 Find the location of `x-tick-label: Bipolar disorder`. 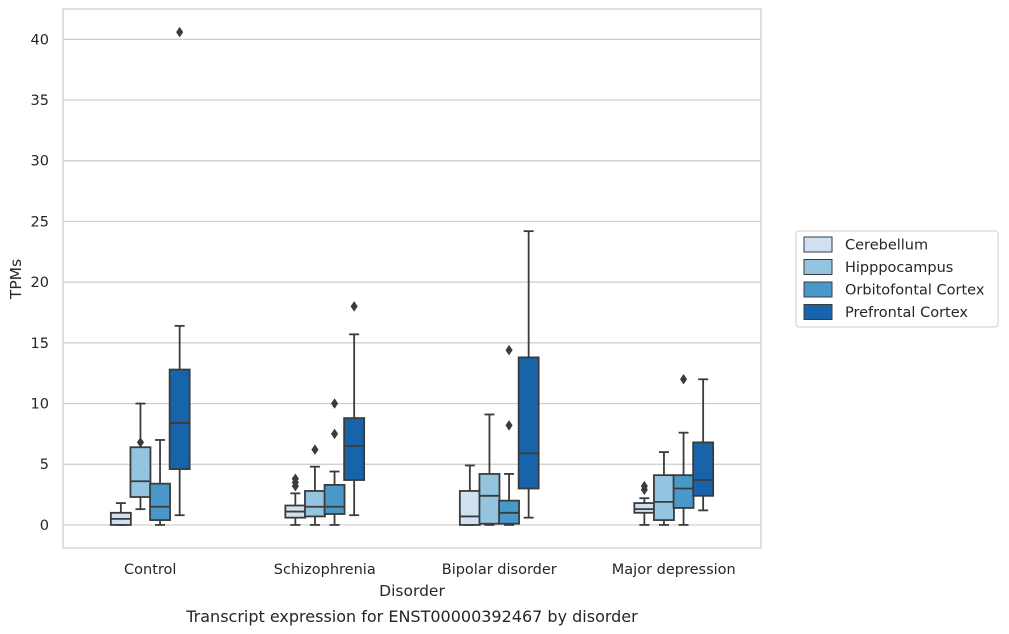

x-tick-label: Bipolar disorder is located at coordinates (499, 570).